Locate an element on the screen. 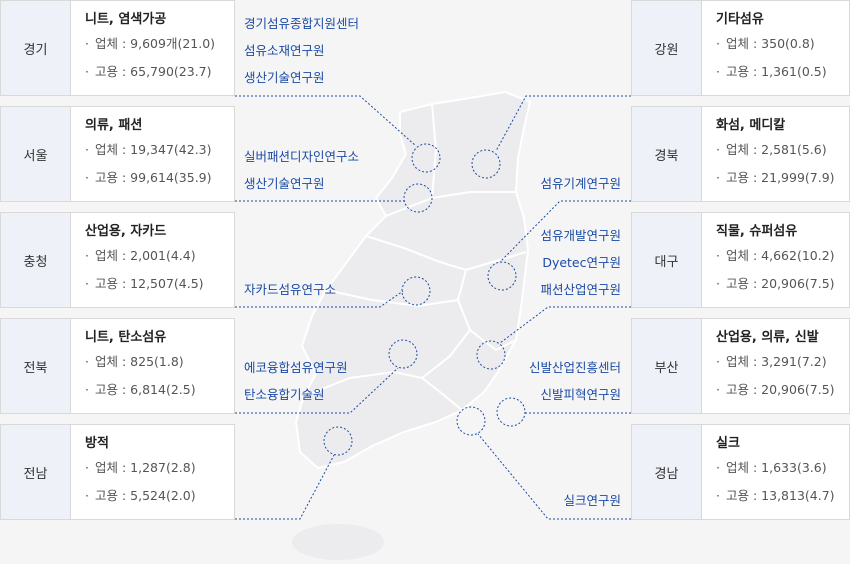  region-markers is located at coordinates (424, 299).